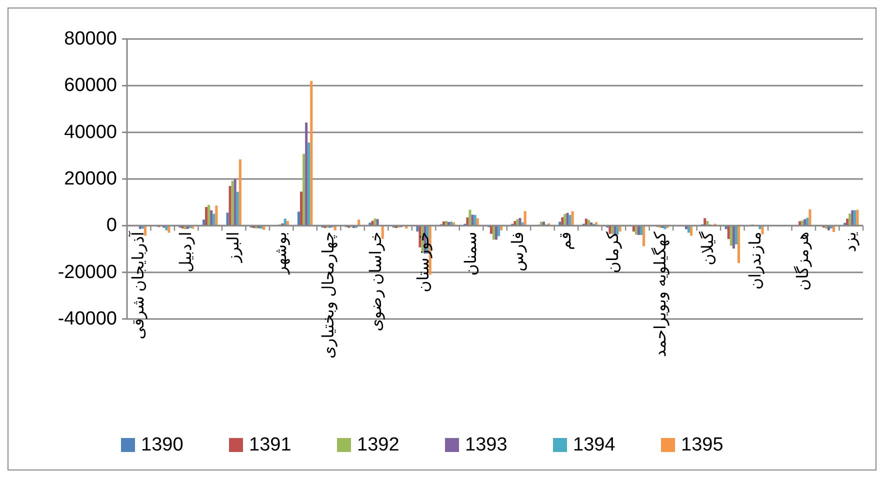 This screenshot has width=880, height=477. What do you see at coordinates (613, 252) in the screenshot?
I see `x-tick-label: کرمان` at bounding box center [613, 252].